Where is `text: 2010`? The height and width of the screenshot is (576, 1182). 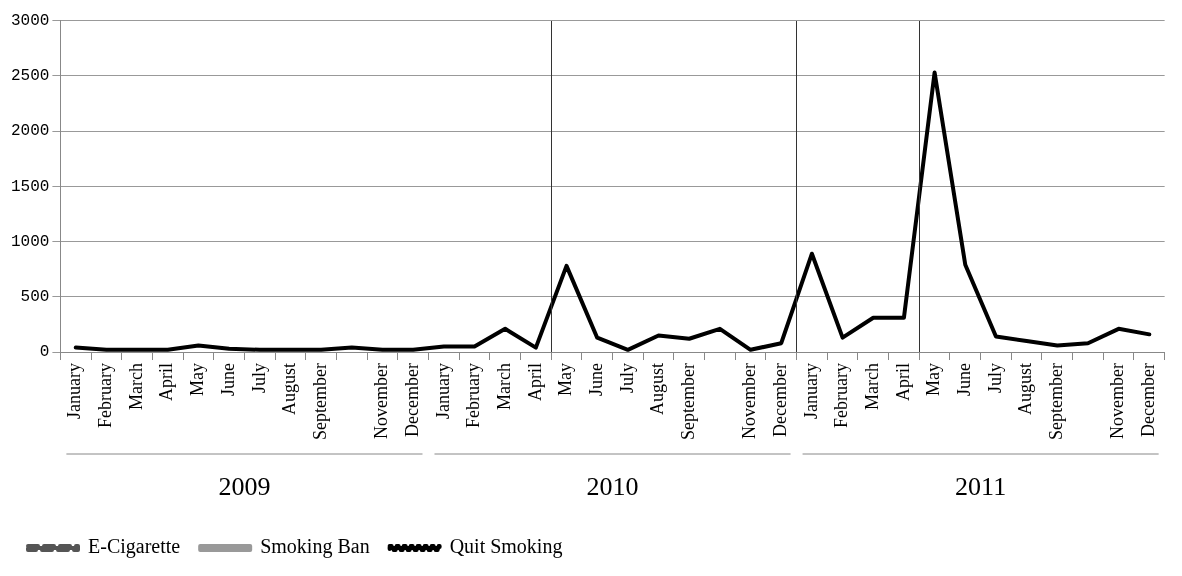
text: 2010 is located at coordinates (612, 486).